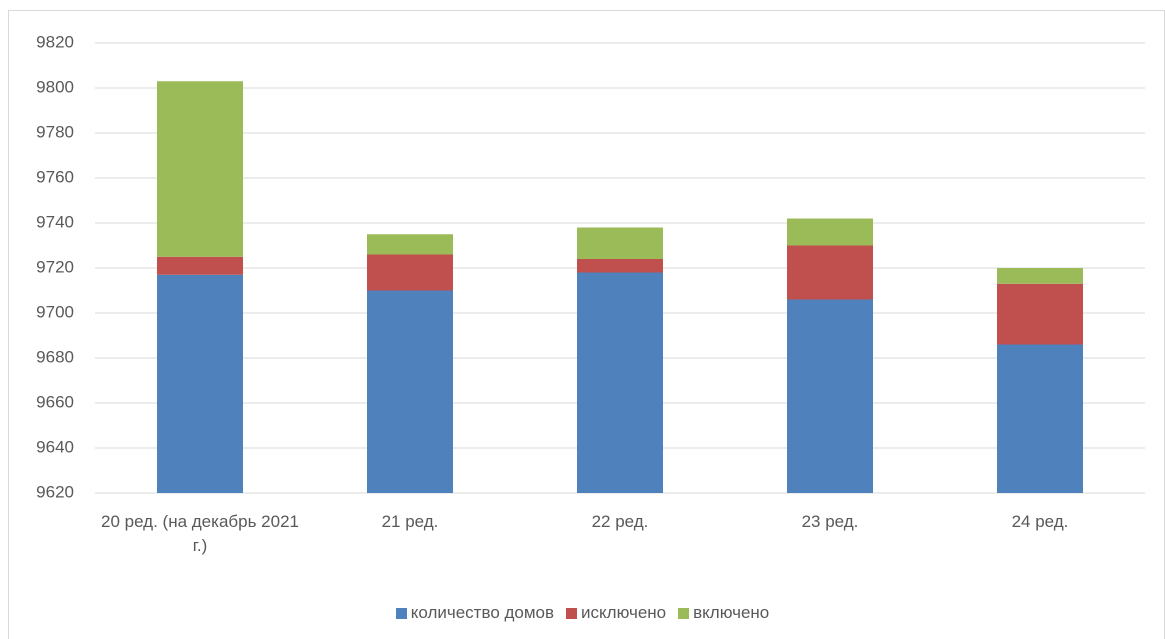 The height and width of the screenshot is (639, 1165). Describe the element at coordinates (200, 533) in the screenshot. I see `x-tick-label: 20 ред. (на декабрь 2021 г.)` at that location.